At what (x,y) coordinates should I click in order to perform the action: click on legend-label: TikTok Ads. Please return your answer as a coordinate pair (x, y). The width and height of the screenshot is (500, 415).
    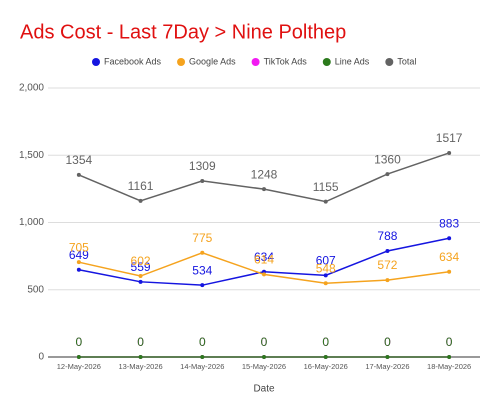
    Looking at the image, I should click on (286, 61).